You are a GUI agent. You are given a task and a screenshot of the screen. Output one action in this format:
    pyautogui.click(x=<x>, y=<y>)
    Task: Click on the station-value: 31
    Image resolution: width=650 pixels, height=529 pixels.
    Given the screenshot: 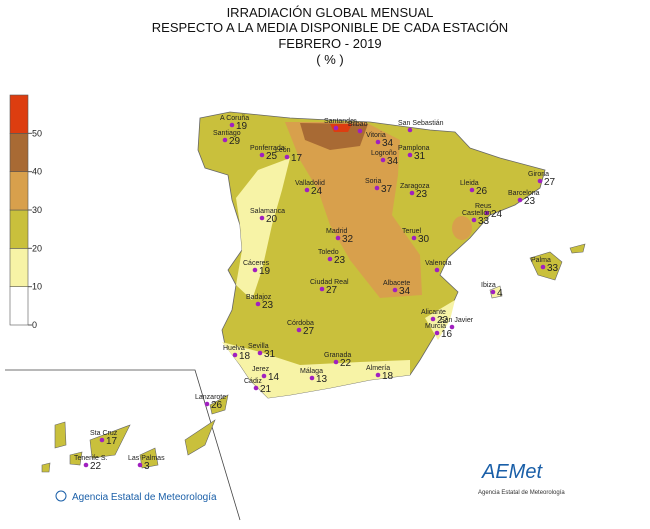 What is the action you would take?
    pyautogui.click(x=420, y=156)
    